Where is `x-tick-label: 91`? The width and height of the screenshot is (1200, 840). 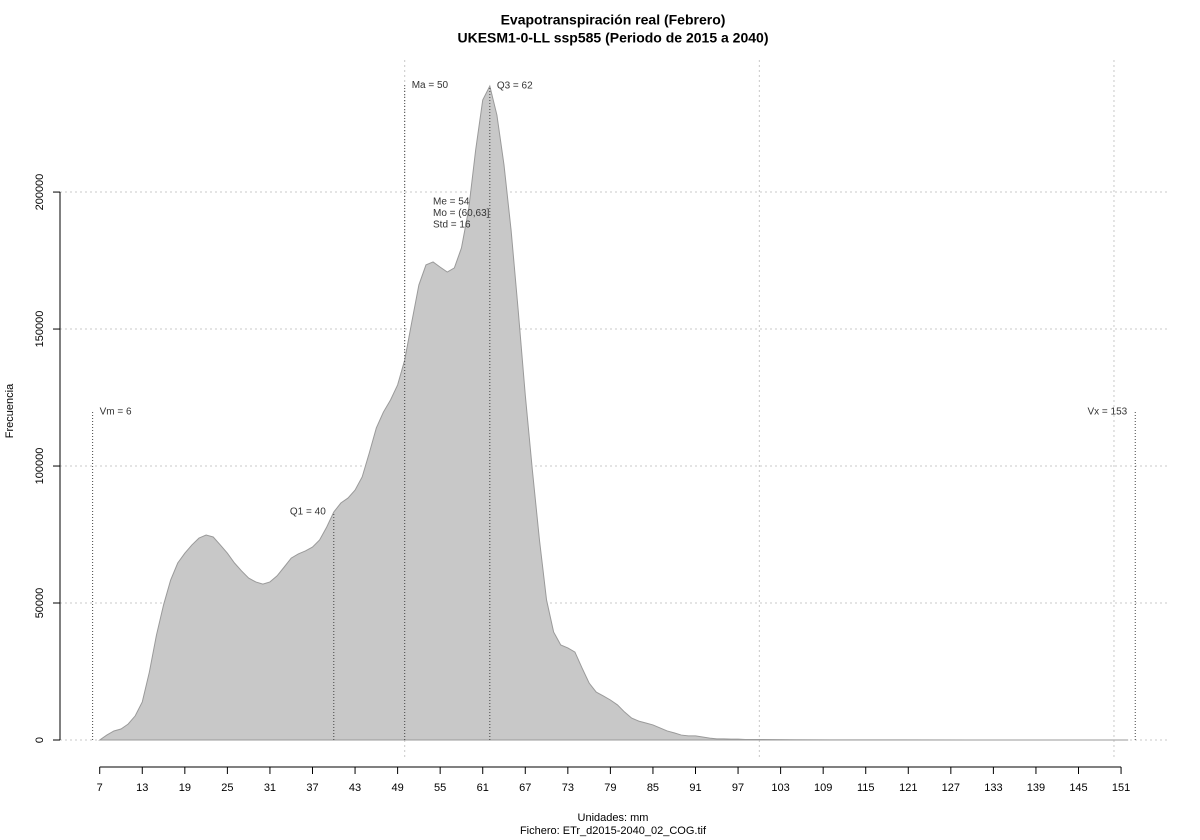
x-tick-label: 91 is located at coordinates (695, 788).